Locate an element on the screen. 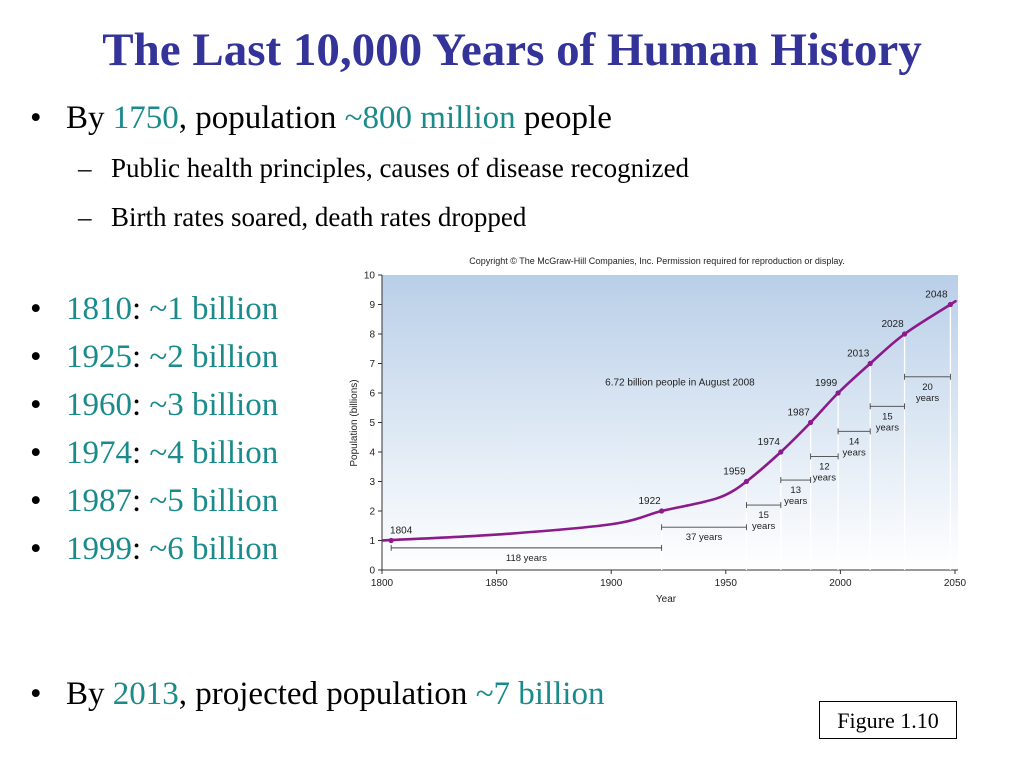 This screenshot has width=1024, height=768. bullet-year: 2013 is located at coordinates (145, 694).